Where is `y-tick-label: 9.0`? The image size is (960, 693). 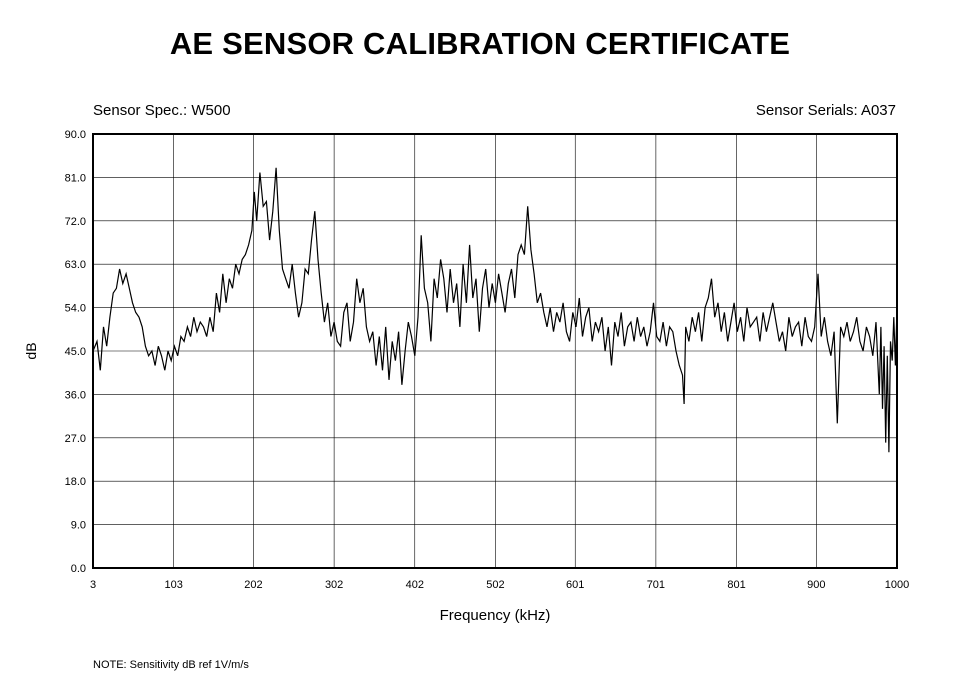 y-tick-label: 9.0 is located at coordinates (78, 526).